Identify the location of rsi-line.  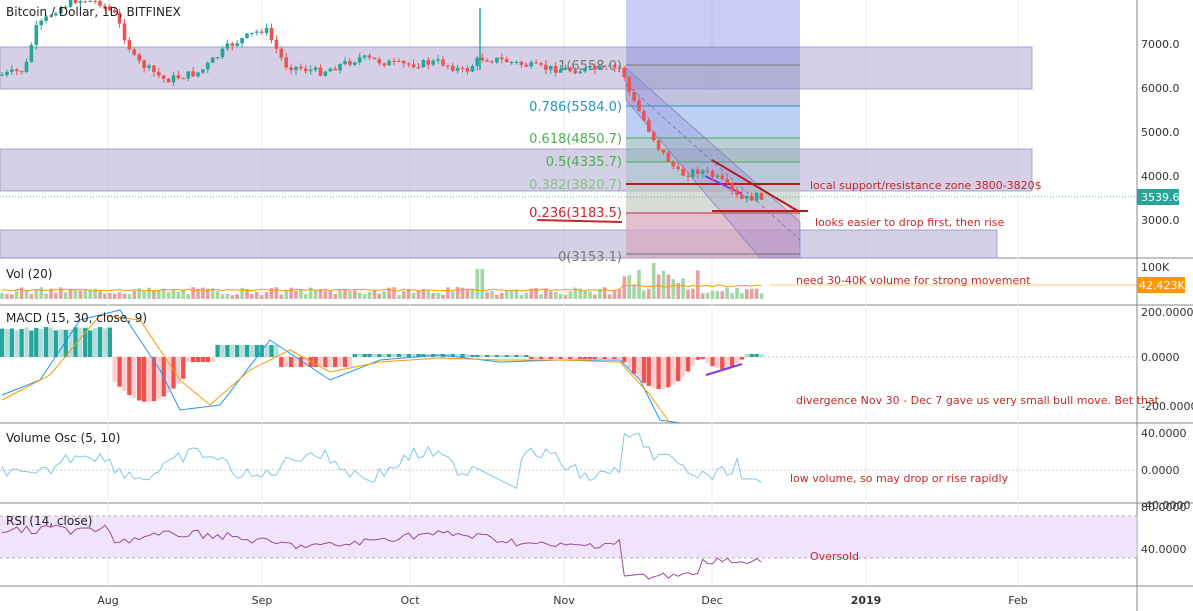
(381, 552).